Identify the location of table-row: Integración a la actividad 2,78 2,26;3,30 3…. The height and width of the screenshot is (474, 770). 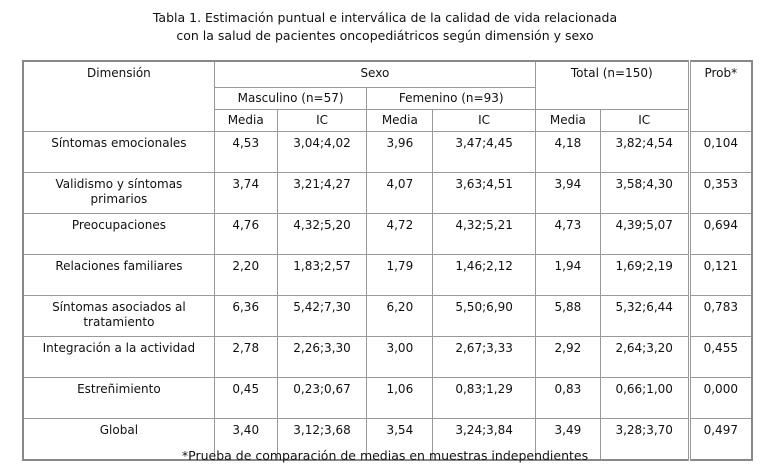
(387, 357).